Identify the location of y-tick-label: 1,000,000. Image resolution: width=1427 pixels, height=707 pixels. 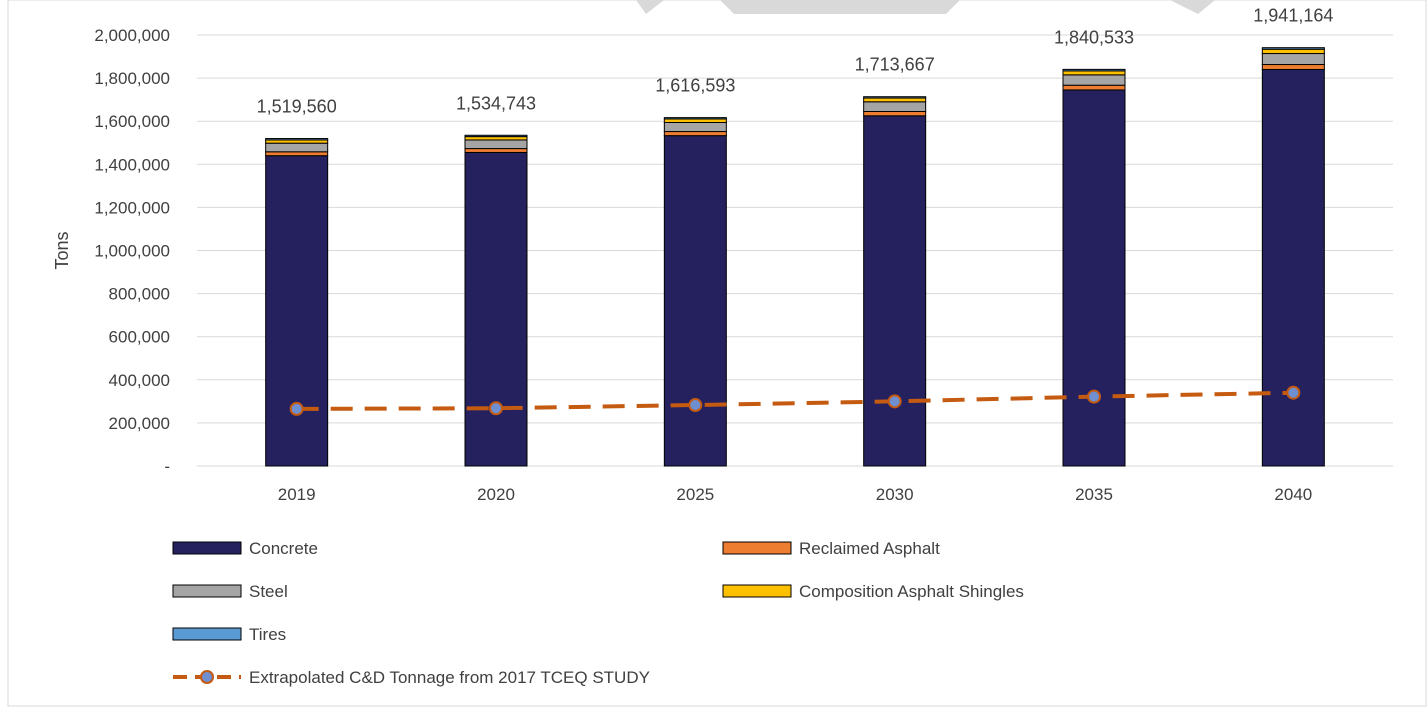
(132, 251).